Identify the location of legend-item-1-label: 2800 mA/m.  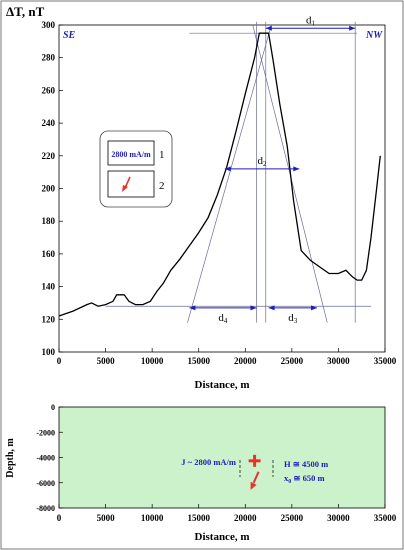
(131, 154).